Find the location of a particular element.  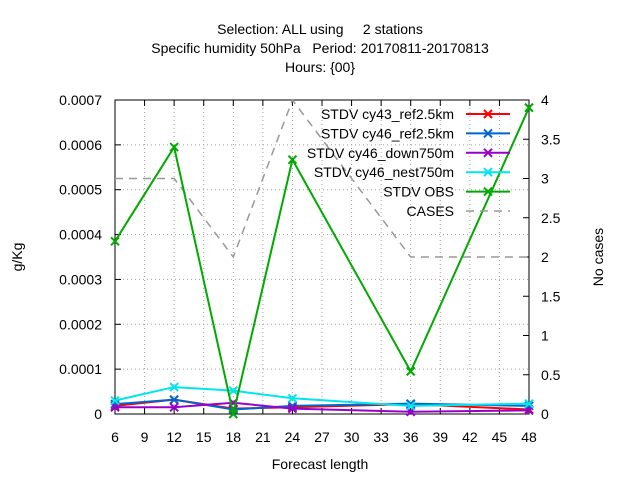

y-tick-label: 0.0003 is located at coordinates (80, 279).